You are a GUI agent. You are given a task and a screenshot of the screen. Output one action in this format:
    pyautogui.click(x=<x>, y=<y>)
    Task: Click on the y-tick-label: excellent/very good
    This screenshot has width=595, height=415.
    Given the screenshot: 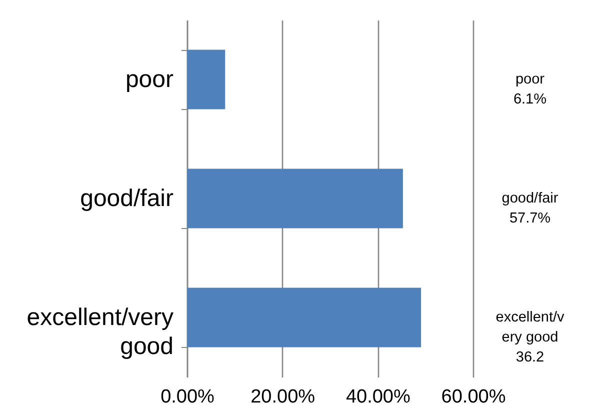 What is the action you would take?
    pyautogui.click(x=100, y=332)
    